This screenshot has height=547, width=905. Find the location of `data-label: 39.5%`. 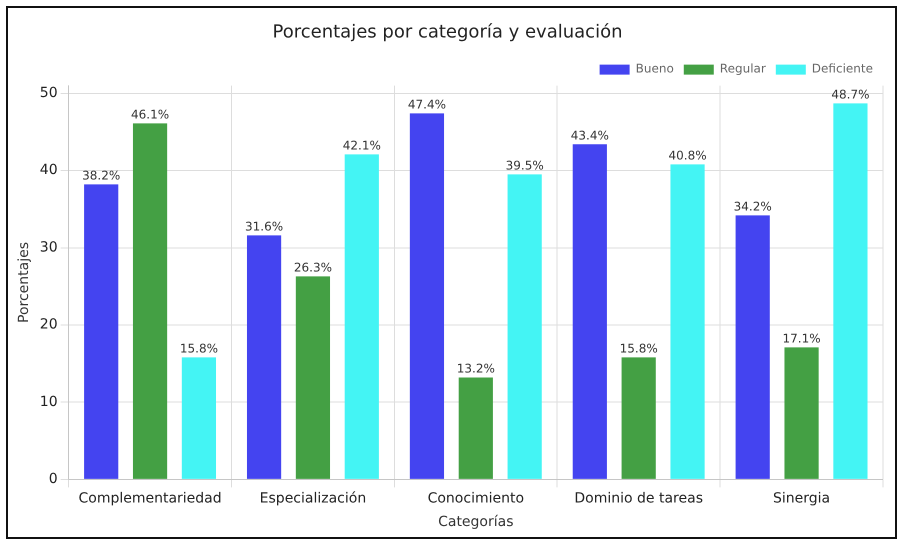

data-label: 39.5% is located at coordinates (525, 165).